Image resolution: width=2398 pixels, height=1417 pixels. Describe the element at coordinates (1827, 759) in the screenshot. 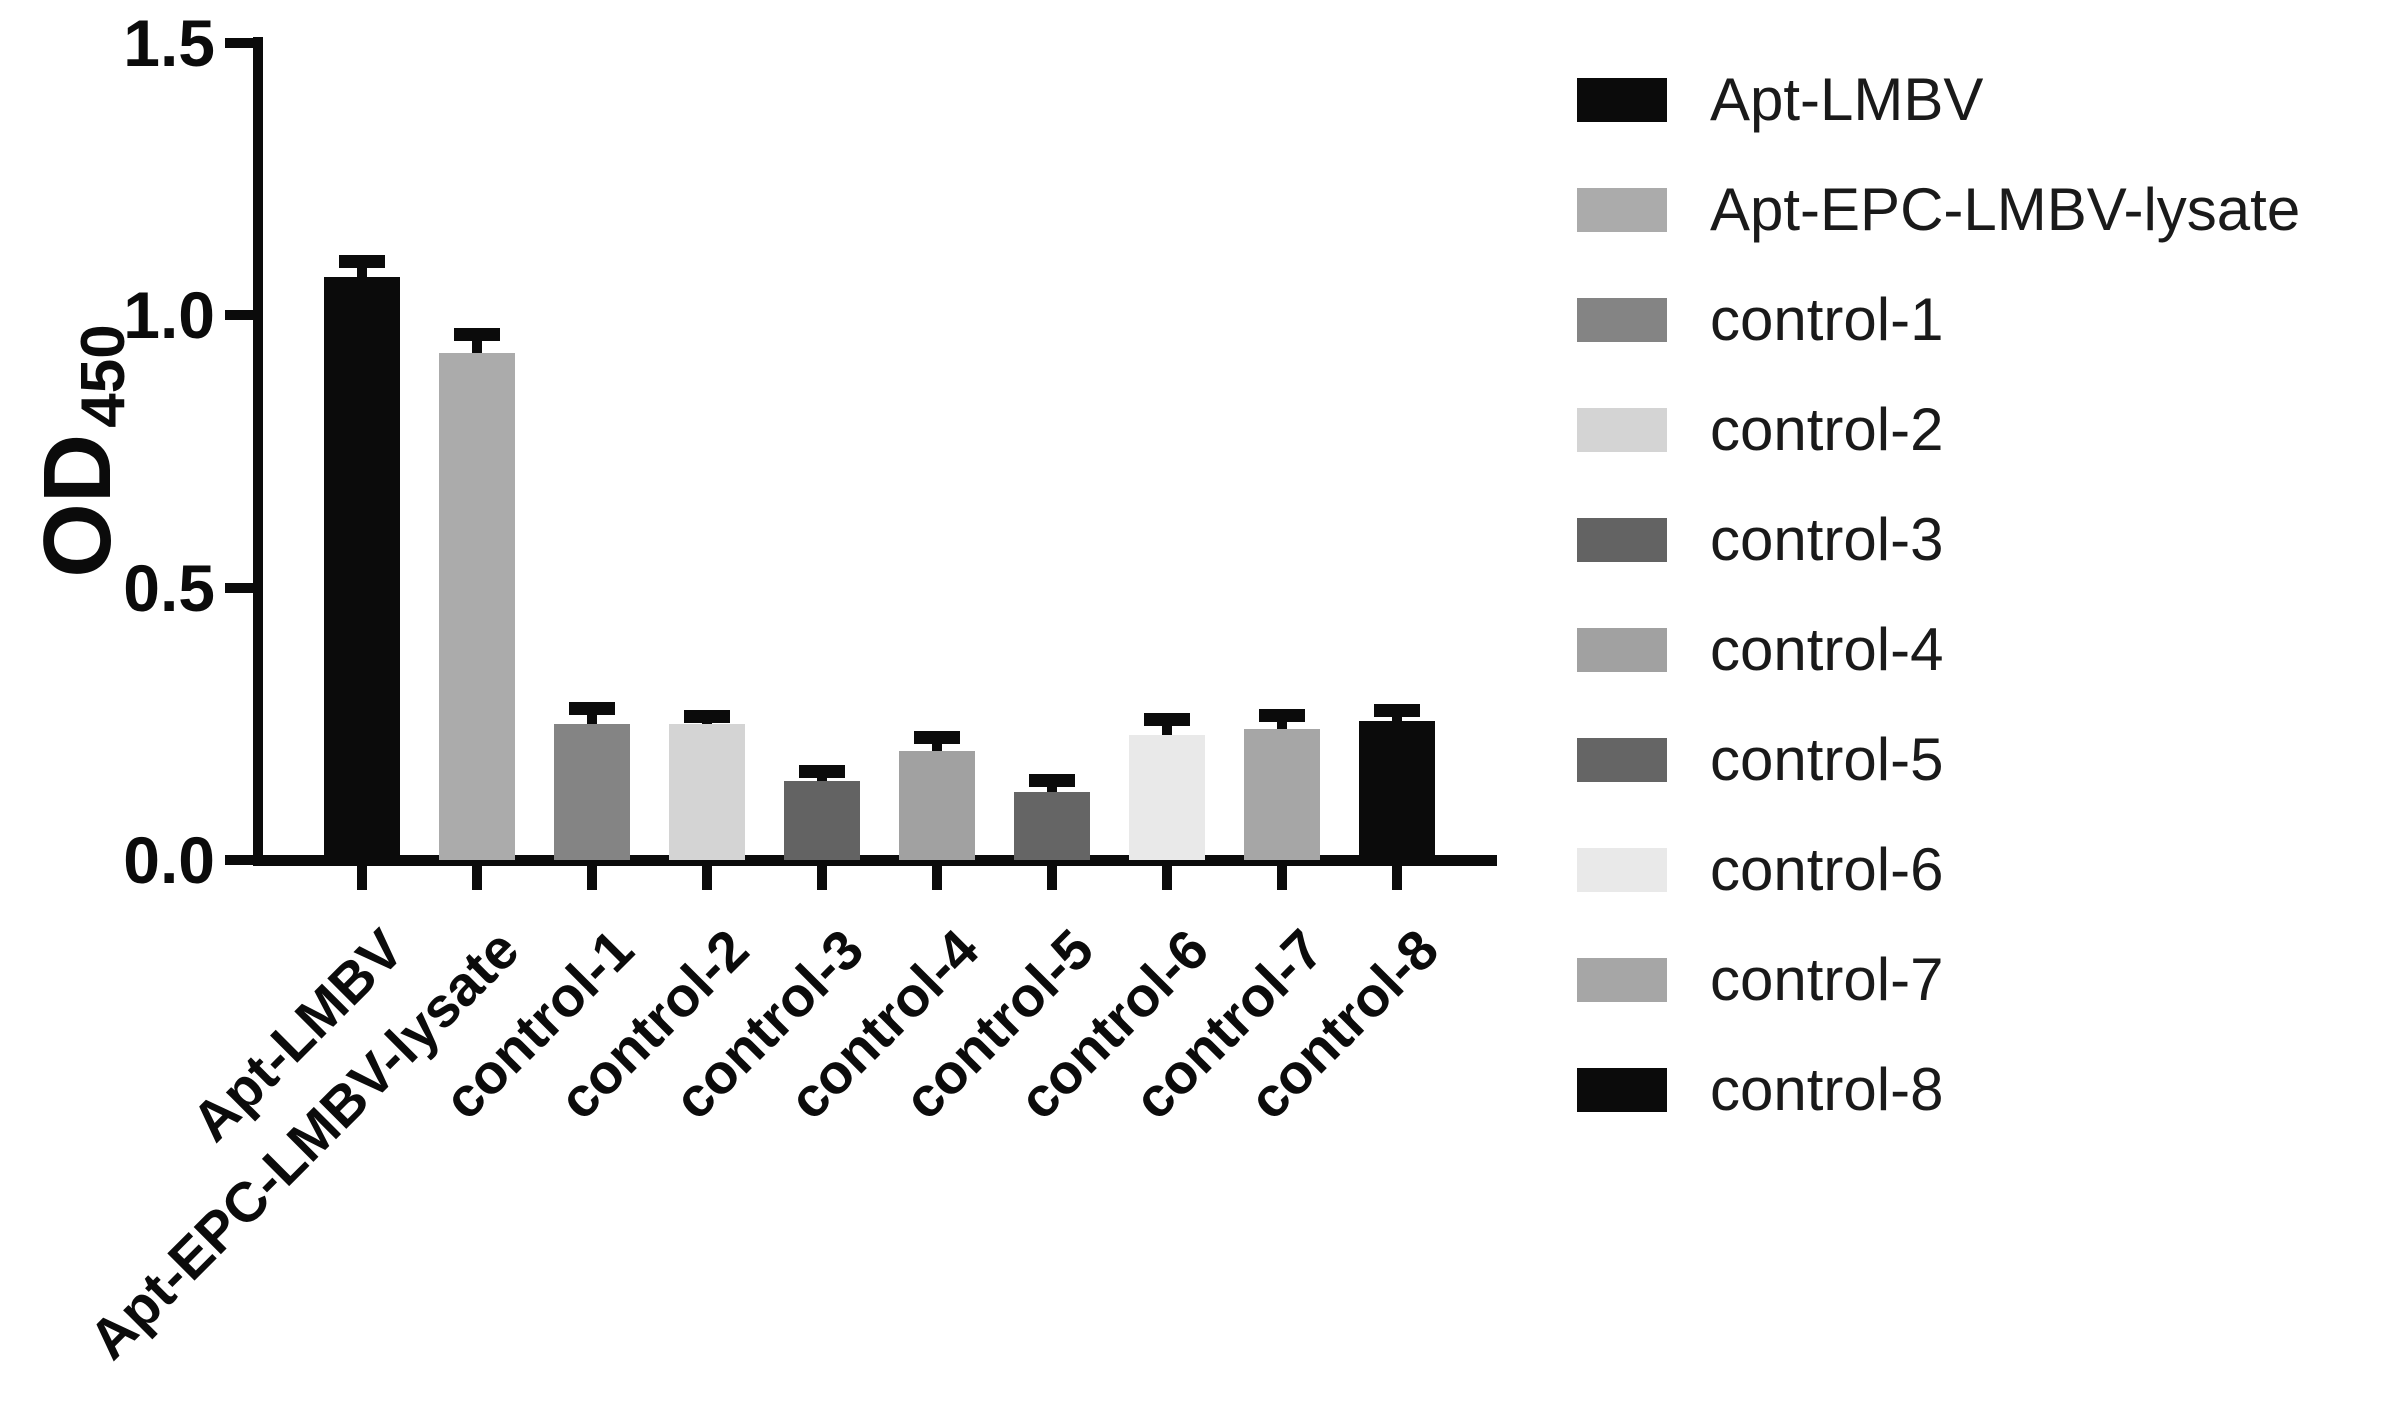

I see `legend-label: control-5` at that location.